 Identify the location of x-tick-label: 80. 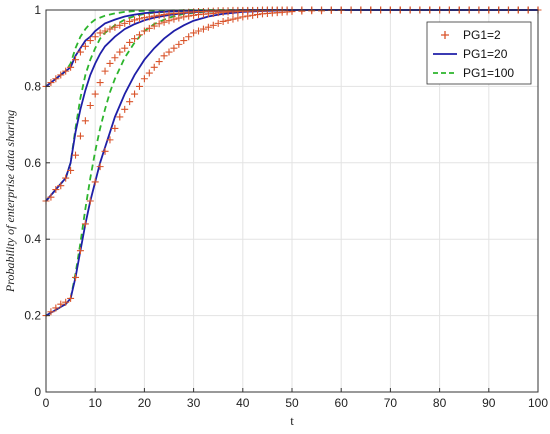
(440, 403).